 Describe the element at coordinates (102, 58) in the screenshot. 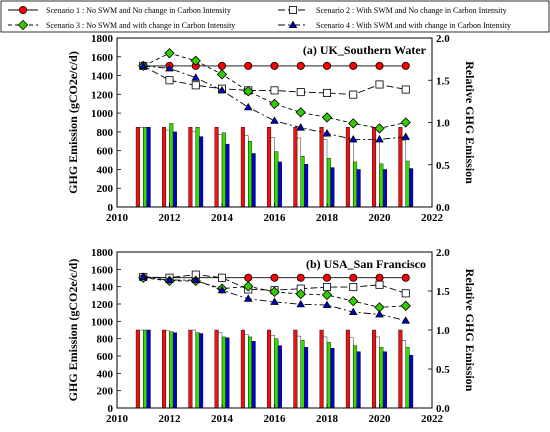

I see `y-tick-label: 1600` at that location.